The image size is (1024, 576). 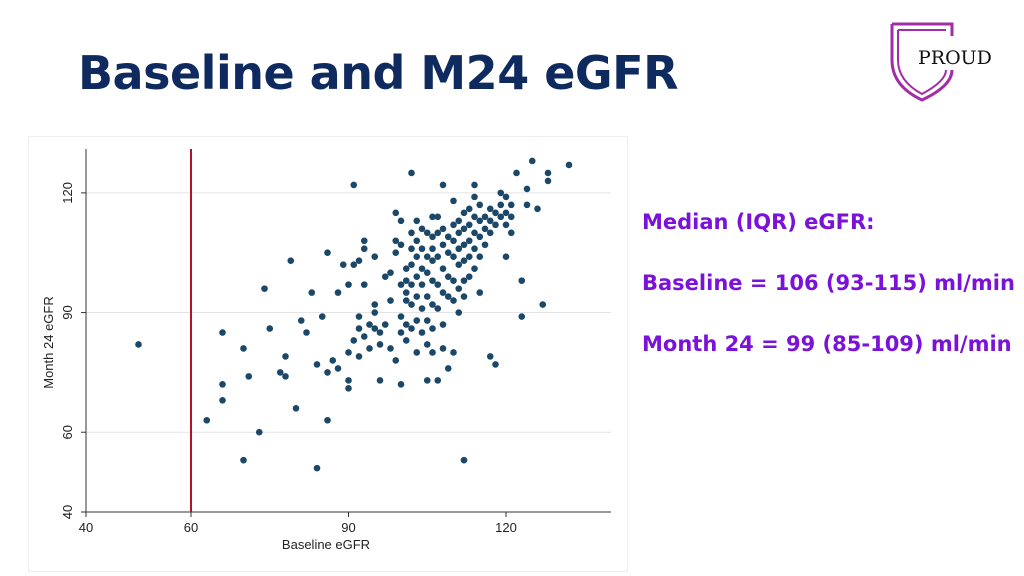 What do you see at coordinates (758, 222) in the screenshot?
I see `stats-heading: Median (IQR) eGFR:` at bounding box center [758, 222].